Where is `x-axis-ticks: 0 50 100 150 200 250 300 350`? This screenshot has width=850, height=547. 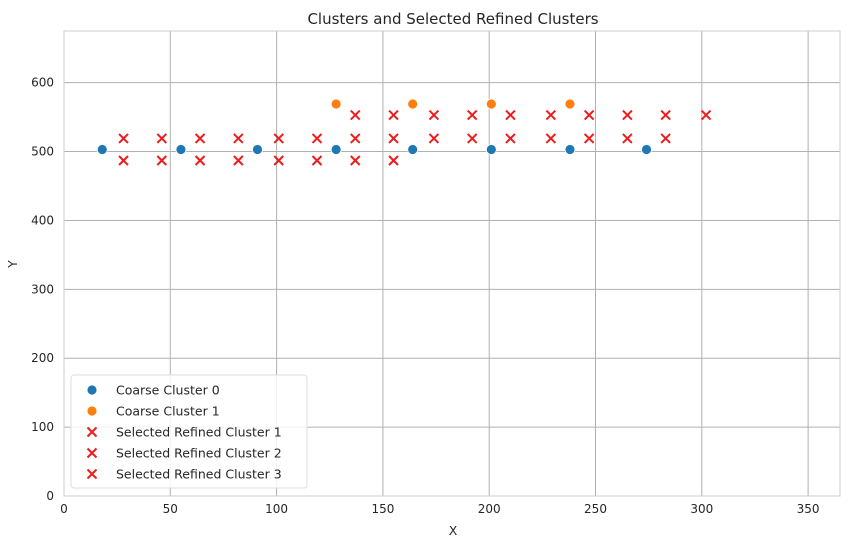 x-axis-ticks: 0 50 100 150 200 250 300 350 is located at coordinates (439, 509).